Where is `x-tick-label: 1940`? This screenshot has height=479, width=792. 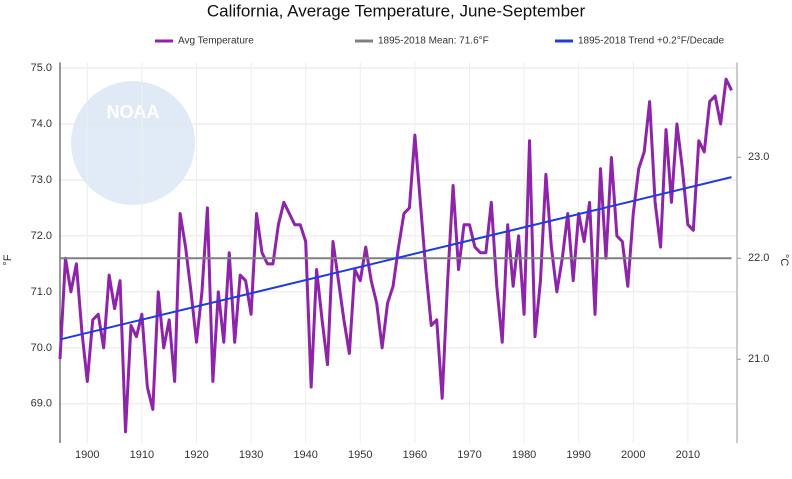
x-tick-label: 1940 is located at coordinates (305, 455).